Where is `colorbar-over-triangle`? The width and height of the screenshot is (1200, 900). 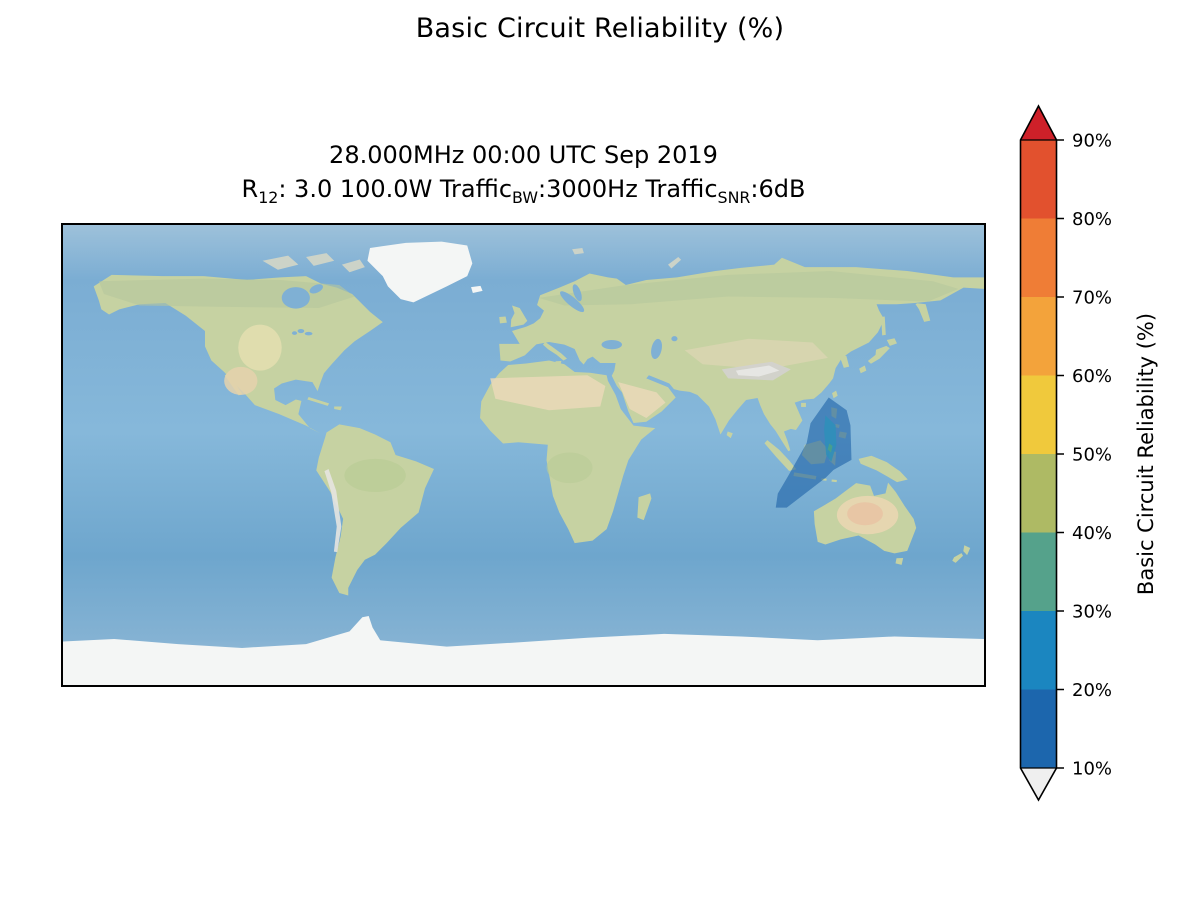 colorbar-over-triangle is located at coordinates (1038, 123).